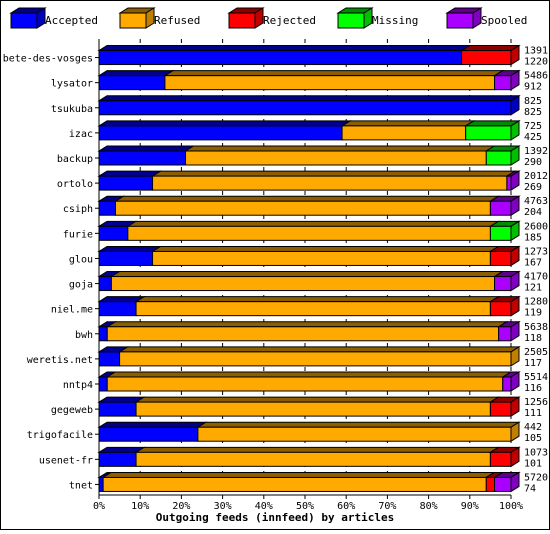 The height and width of the screenshot is (534, 550). I want to click on legend-label-spooled: Spooled, so click(504, 20).